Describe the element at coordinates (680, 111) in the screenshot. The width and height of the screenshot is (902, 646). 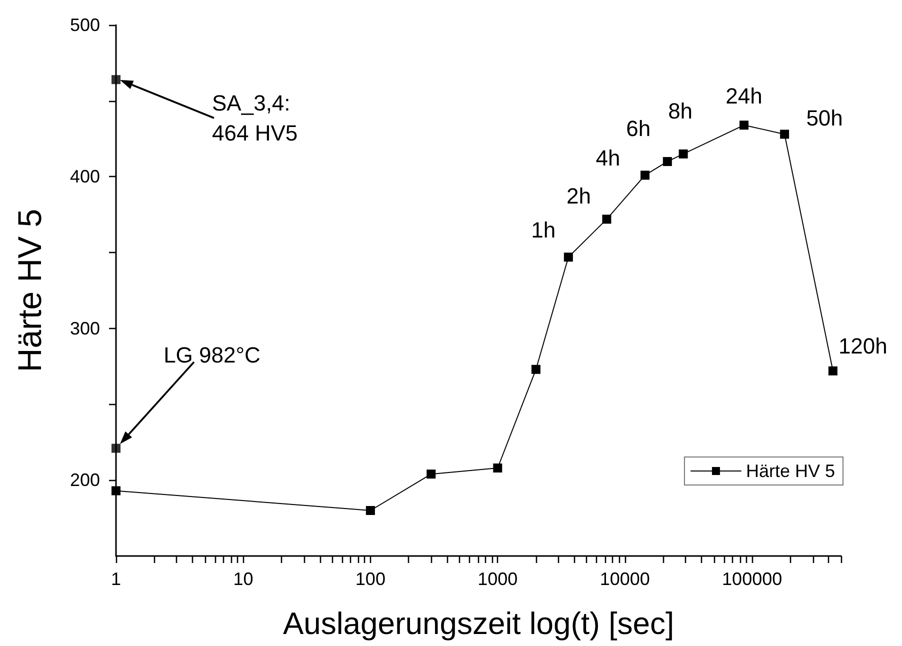
I see `annotation: 8h` at that location.